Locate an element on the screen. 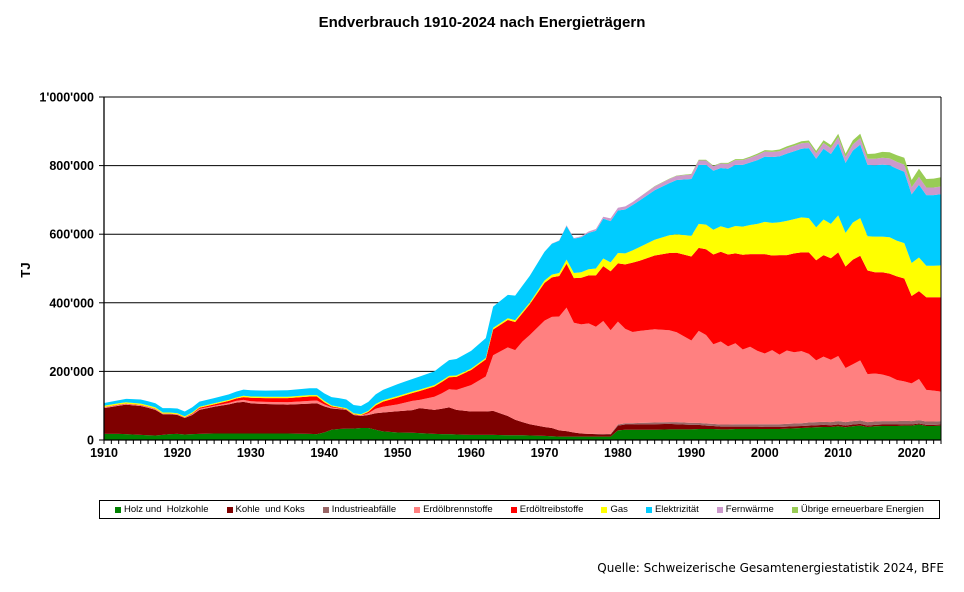 The height and width of the screenshot is (592, 964). legend-label: Erdölbrennstoffe is located at coordinates (458, 509).